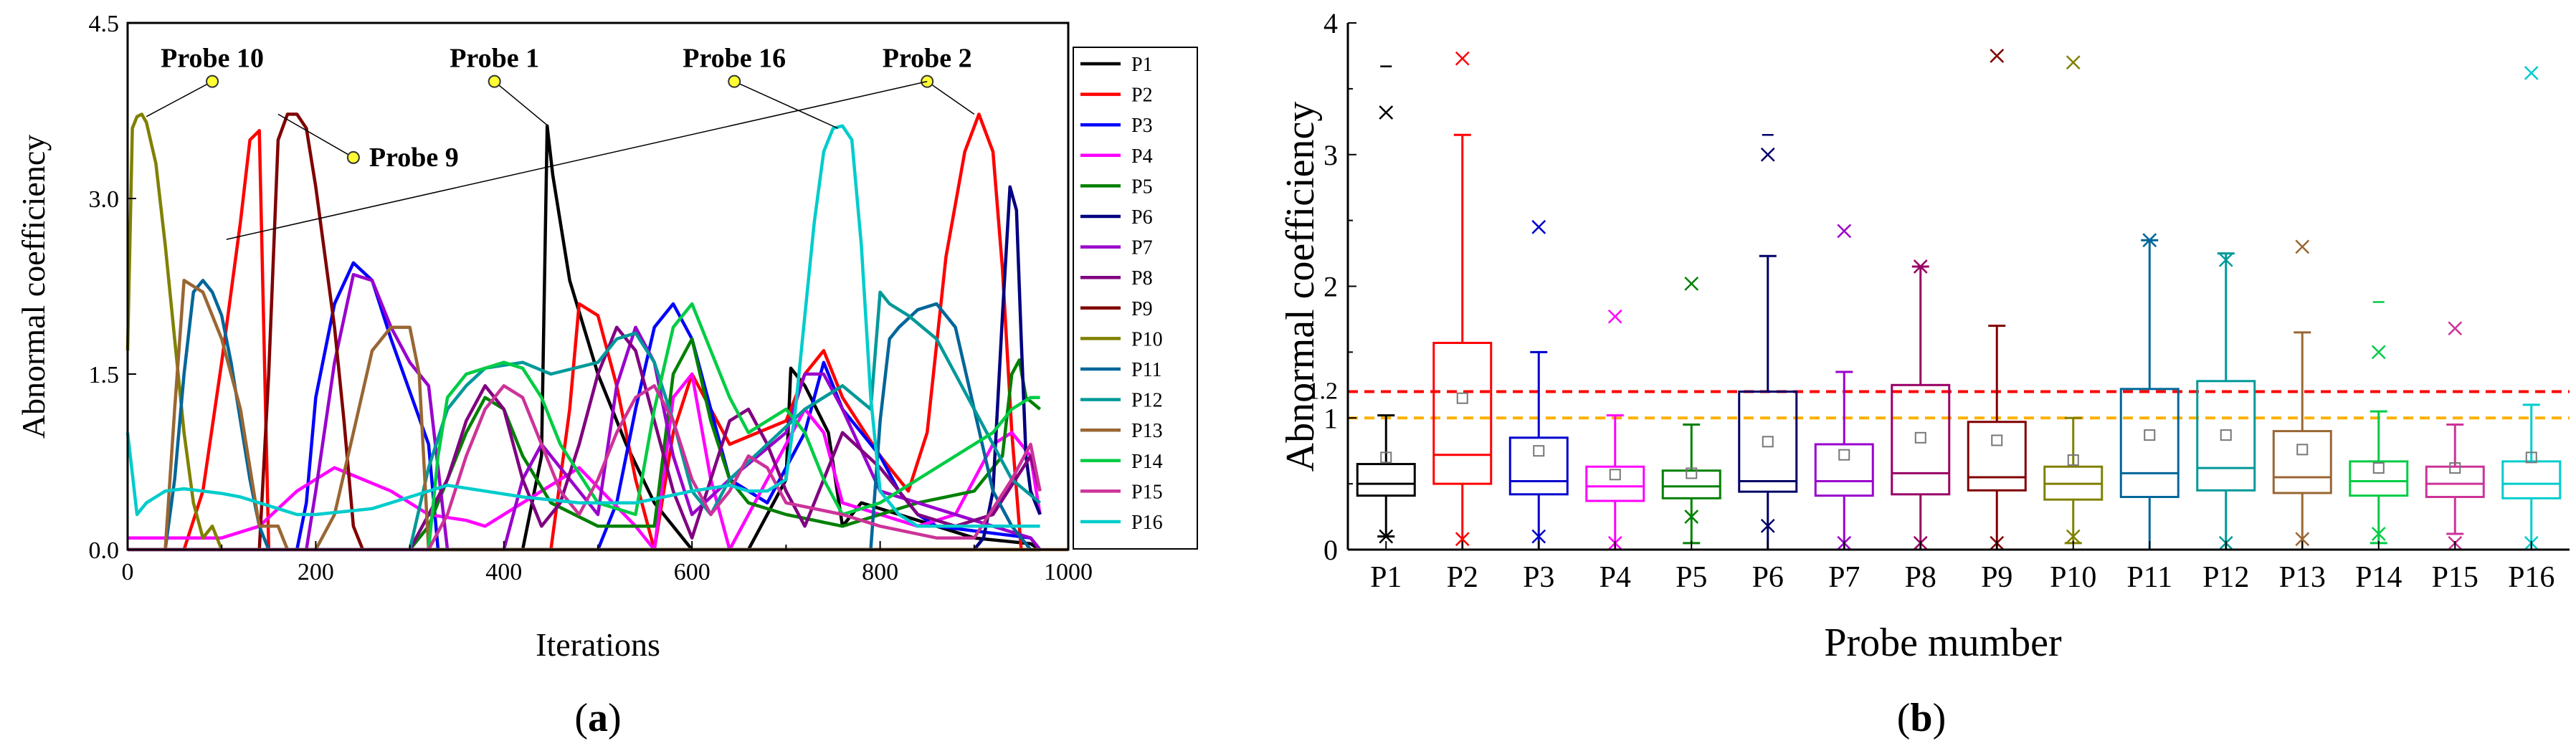 The height and width of the screenshot is (756, 2576). Describe the element at coordinates (1691, 577) in the screenshot. I see `panel-b-x-tick-label: P5` at that location.